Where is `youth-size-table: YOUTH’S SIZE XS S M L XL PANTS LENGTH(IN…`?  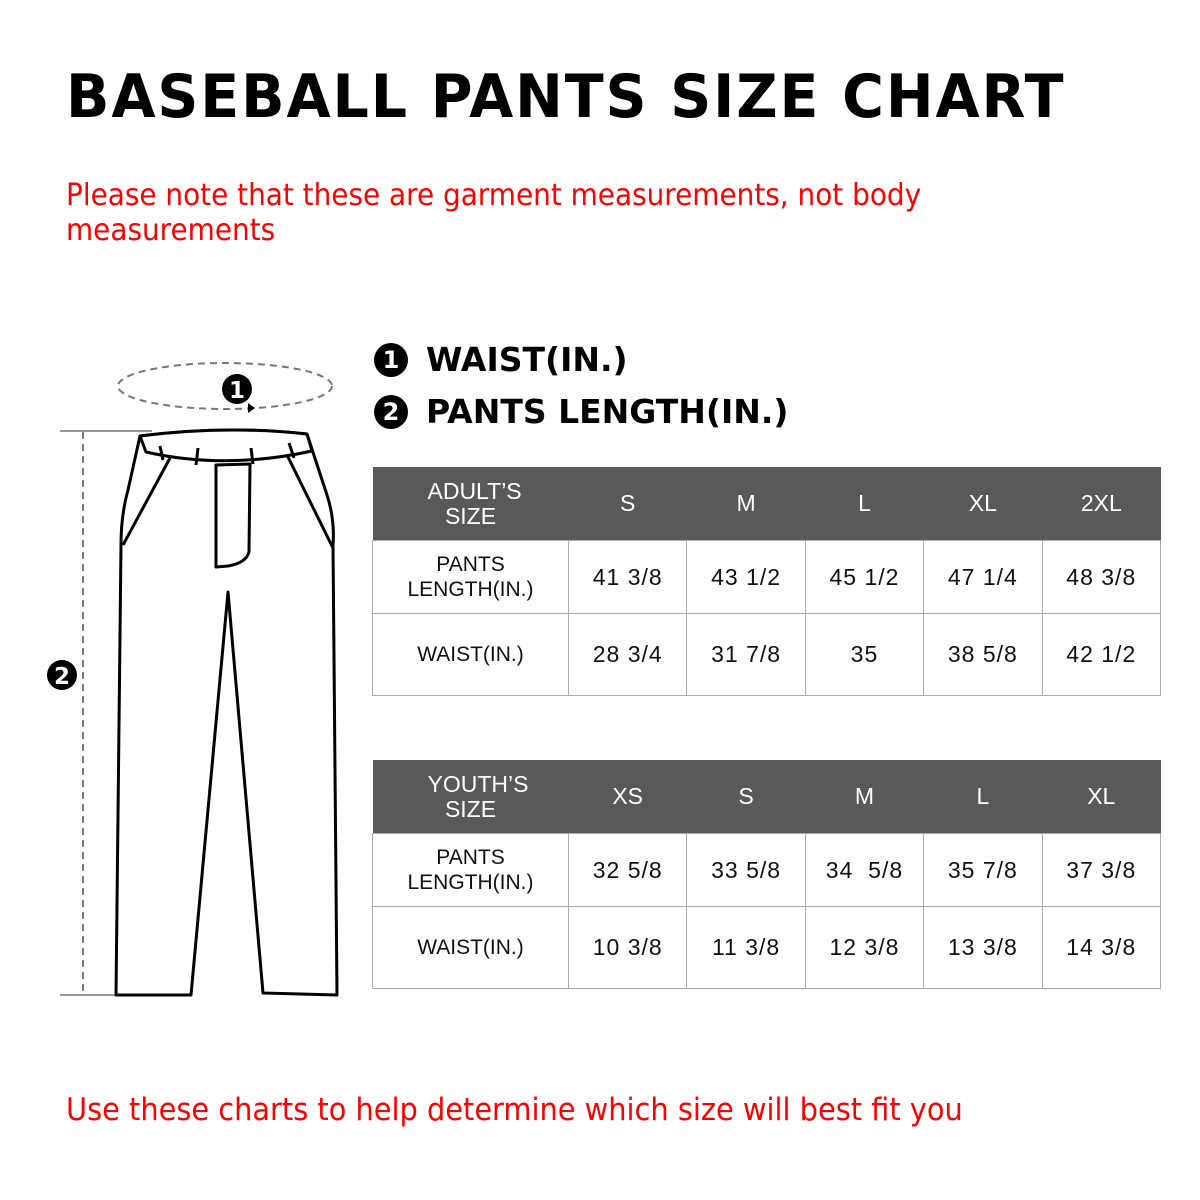
youth-size-table: YOUTH’S SIZE XS S M L XL PANTS LENGTH(IN… is located at coordinates (767, 874).